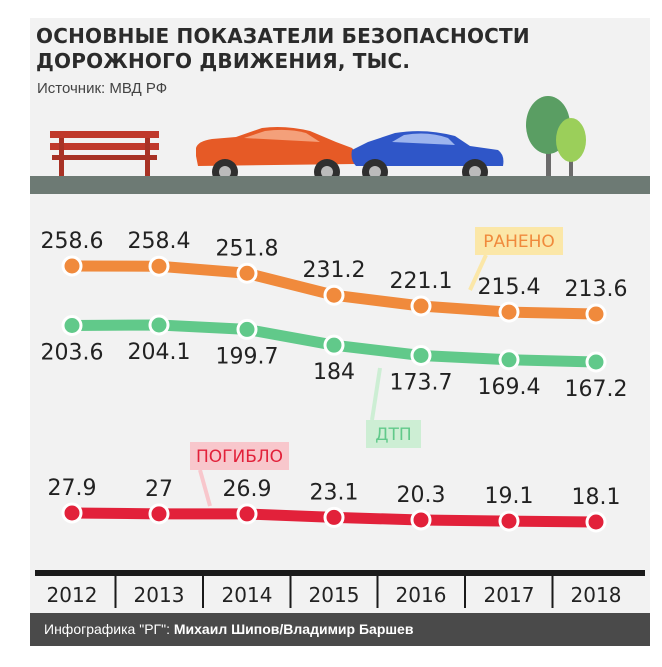  What do you see at coordinates (556, 136) in the screenshot?
I see `tree-icon` at bounding box center [556, 136].